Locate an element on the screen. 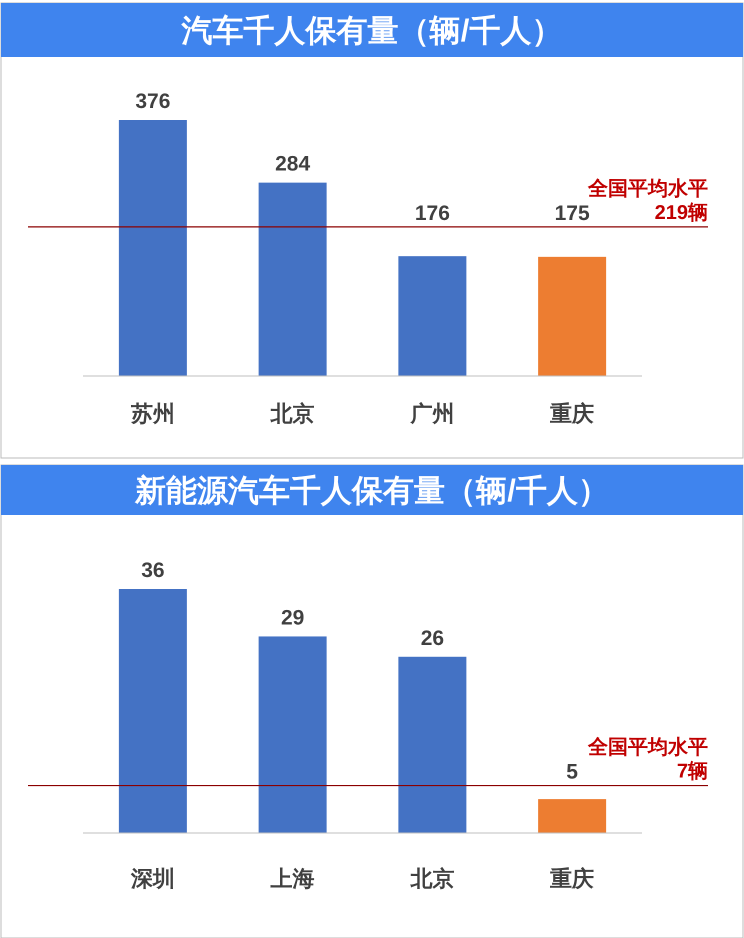 The width and height of the screenshot is (744, 938). x-tick-label: 上海 is located at coordinates (292, 878).